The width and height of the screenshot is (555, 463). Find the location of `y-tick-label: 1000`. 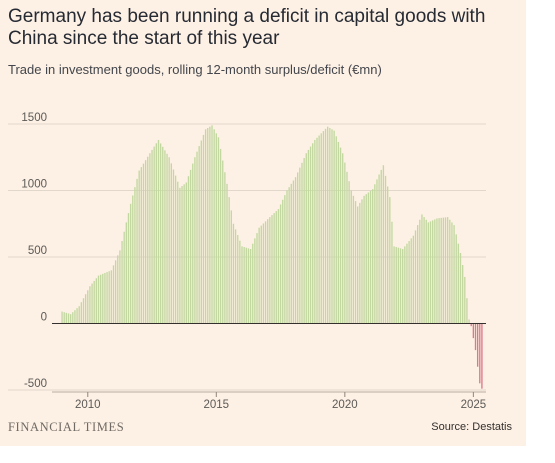

y-tick-label: 1000 is located at coordinates (34, 185).